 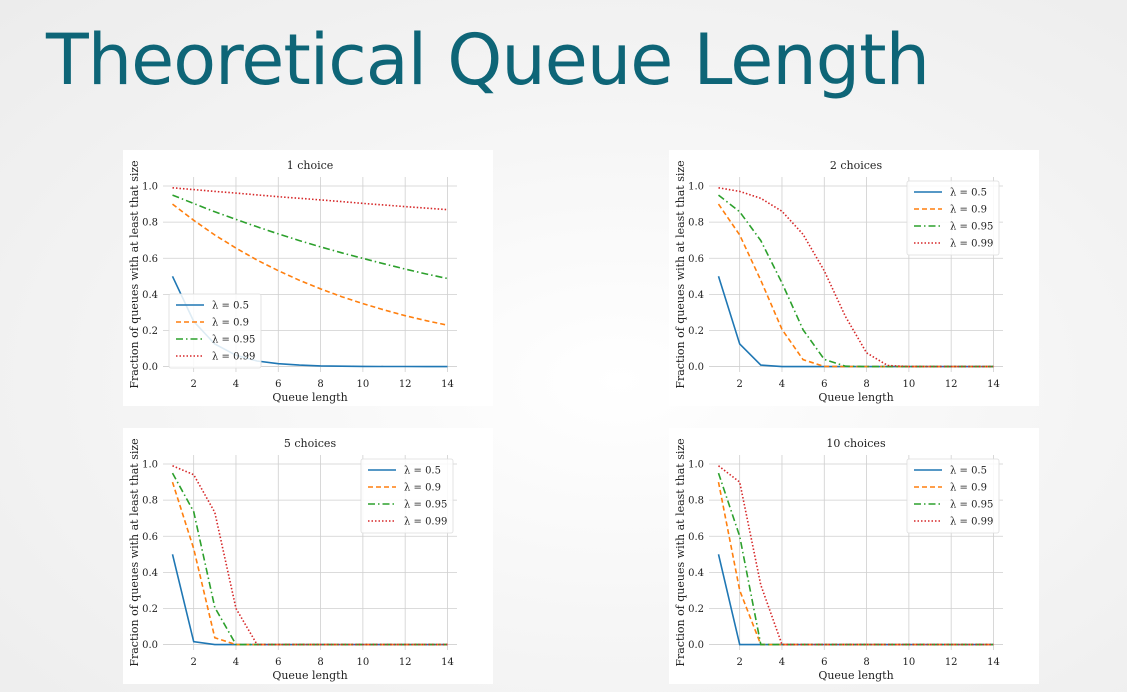 What do you see at coordinates (488, 60) in the screenshot?
I see `page-title: Theoretical Queue Length` at bounding box center [488, 60].